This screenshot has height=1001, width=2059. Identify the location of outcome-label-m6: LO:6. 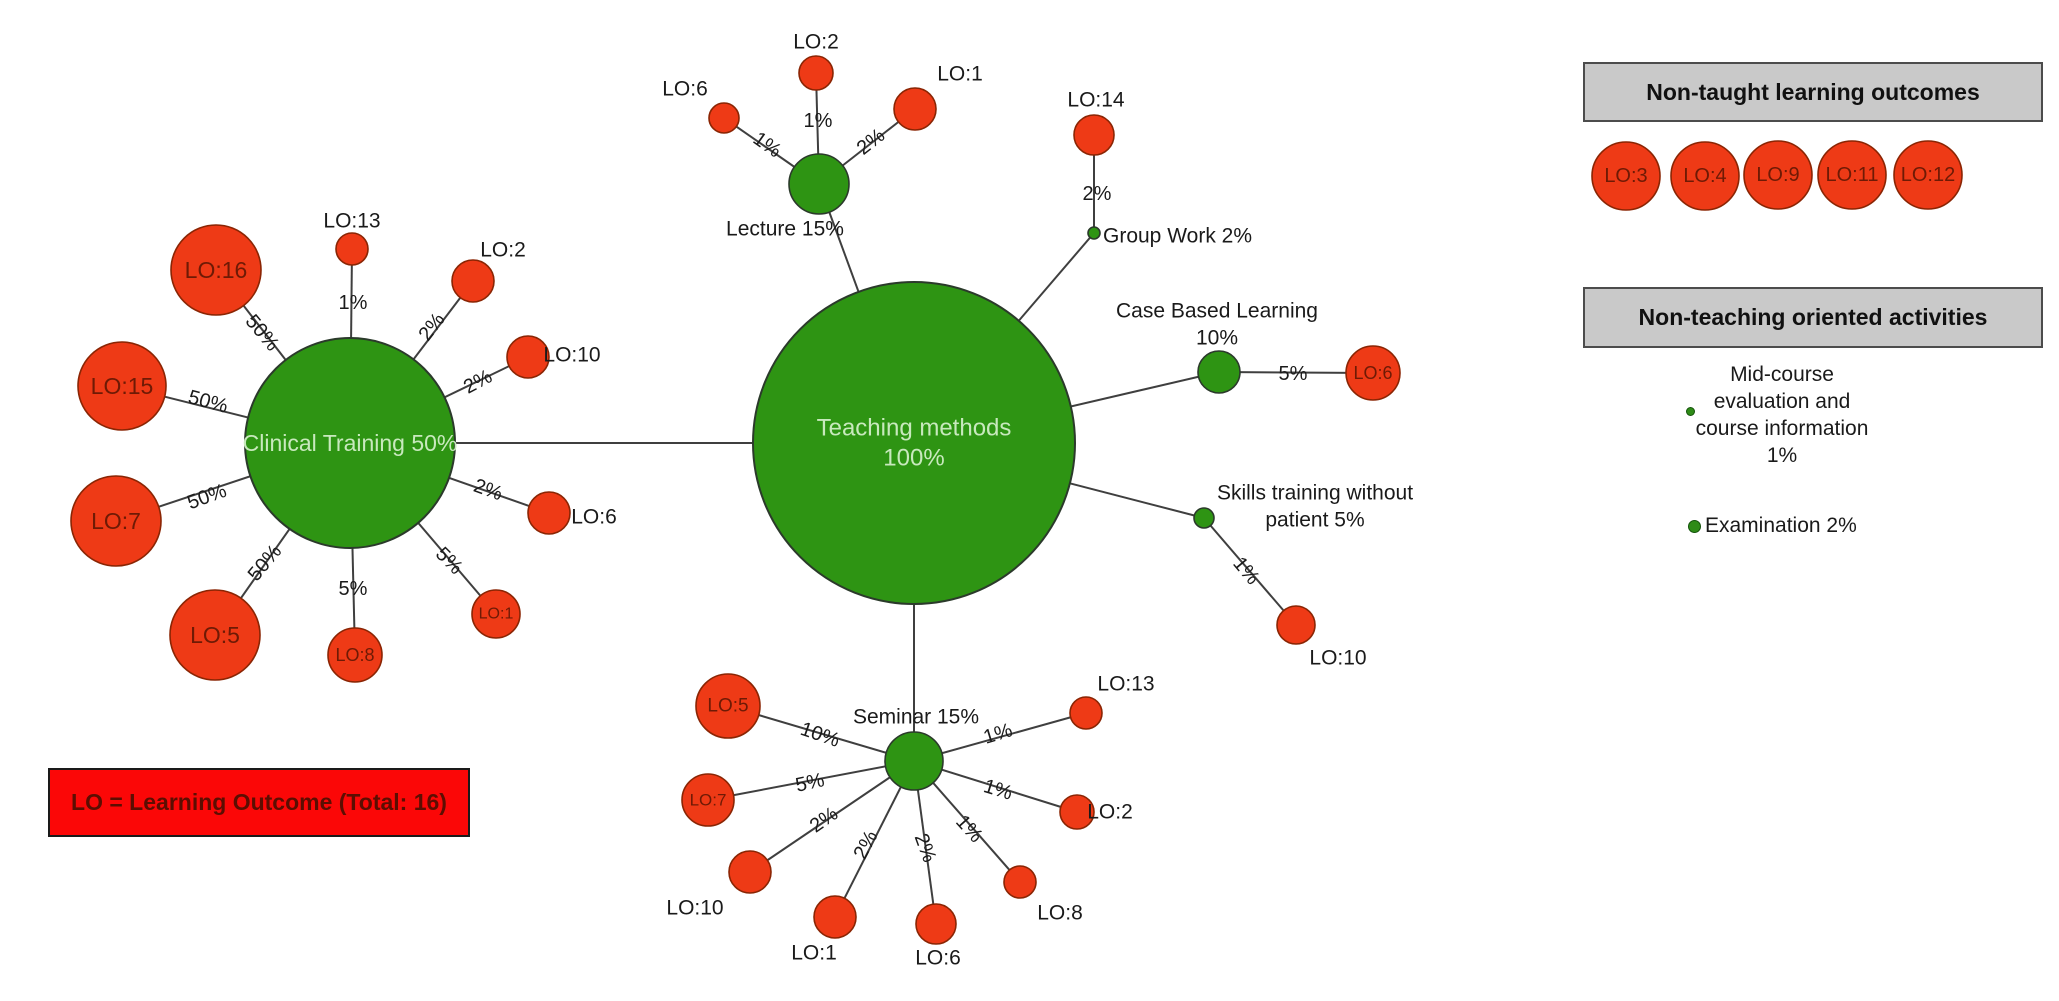
(938, 958).